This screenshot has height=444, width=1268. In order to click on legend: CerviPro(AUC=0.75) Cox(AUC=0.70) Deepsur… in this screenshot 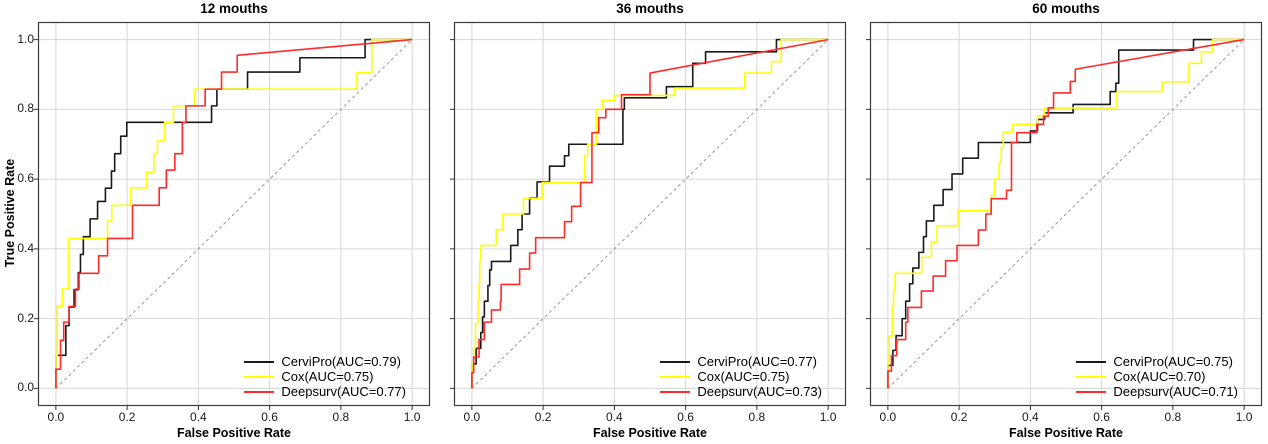, I will do `click(1157, 377)`.